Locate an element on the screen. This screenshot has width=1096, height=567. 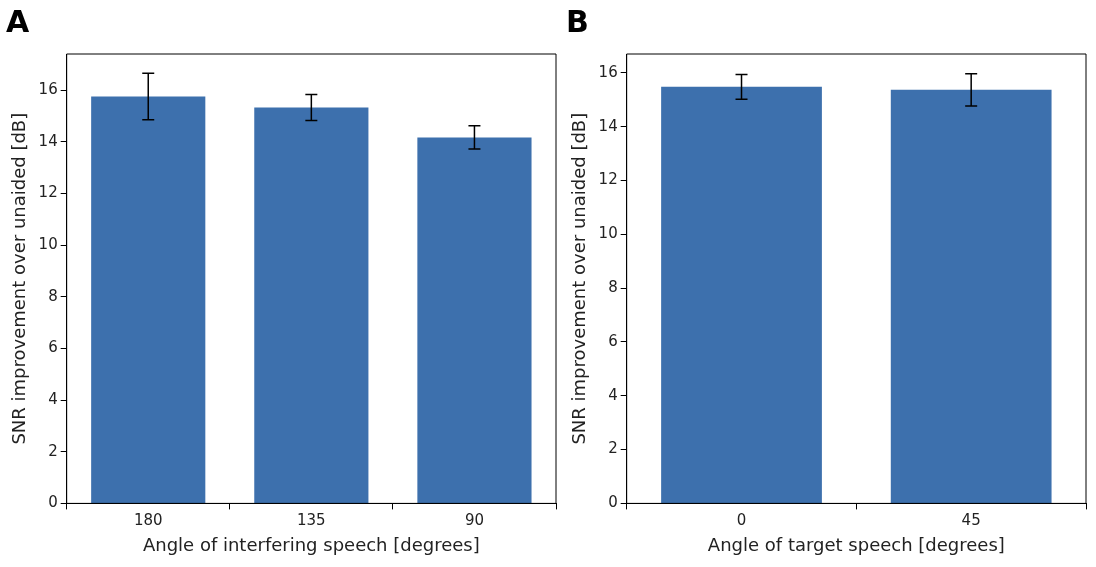
x-tick-label: 135 is located at coordinates (311, 520).